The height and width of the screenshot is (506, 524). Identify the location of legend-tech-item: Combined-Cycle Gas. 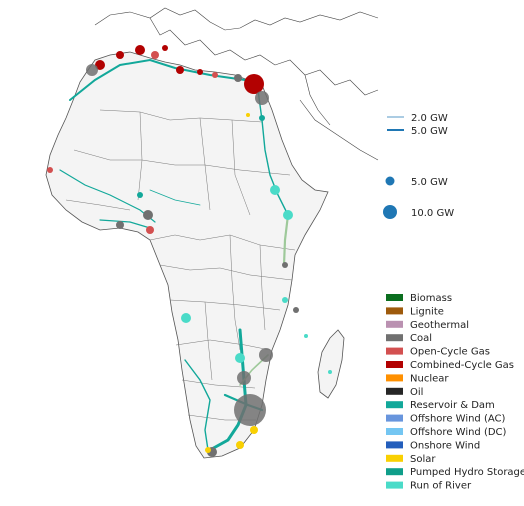
(450, 365).